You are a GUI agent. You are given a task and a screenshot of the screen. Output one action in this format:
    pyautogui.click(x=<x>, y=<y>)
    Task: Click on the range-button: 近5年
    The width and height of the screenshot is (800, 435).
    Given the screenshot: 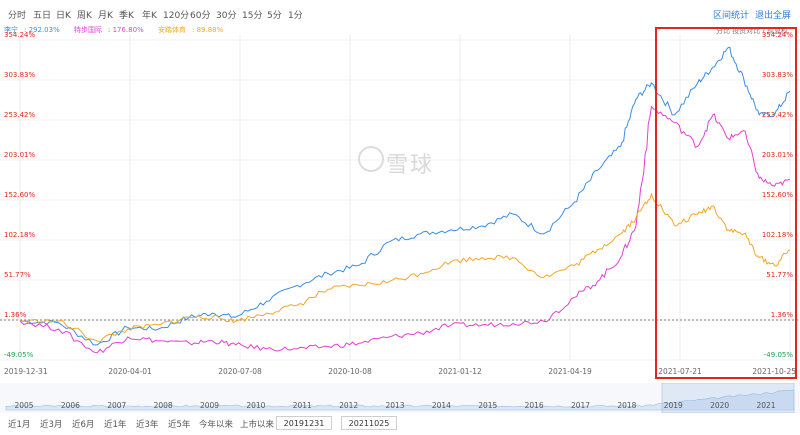 What is the action you would take?
    pyautogui.click(x=179, y=425)
    